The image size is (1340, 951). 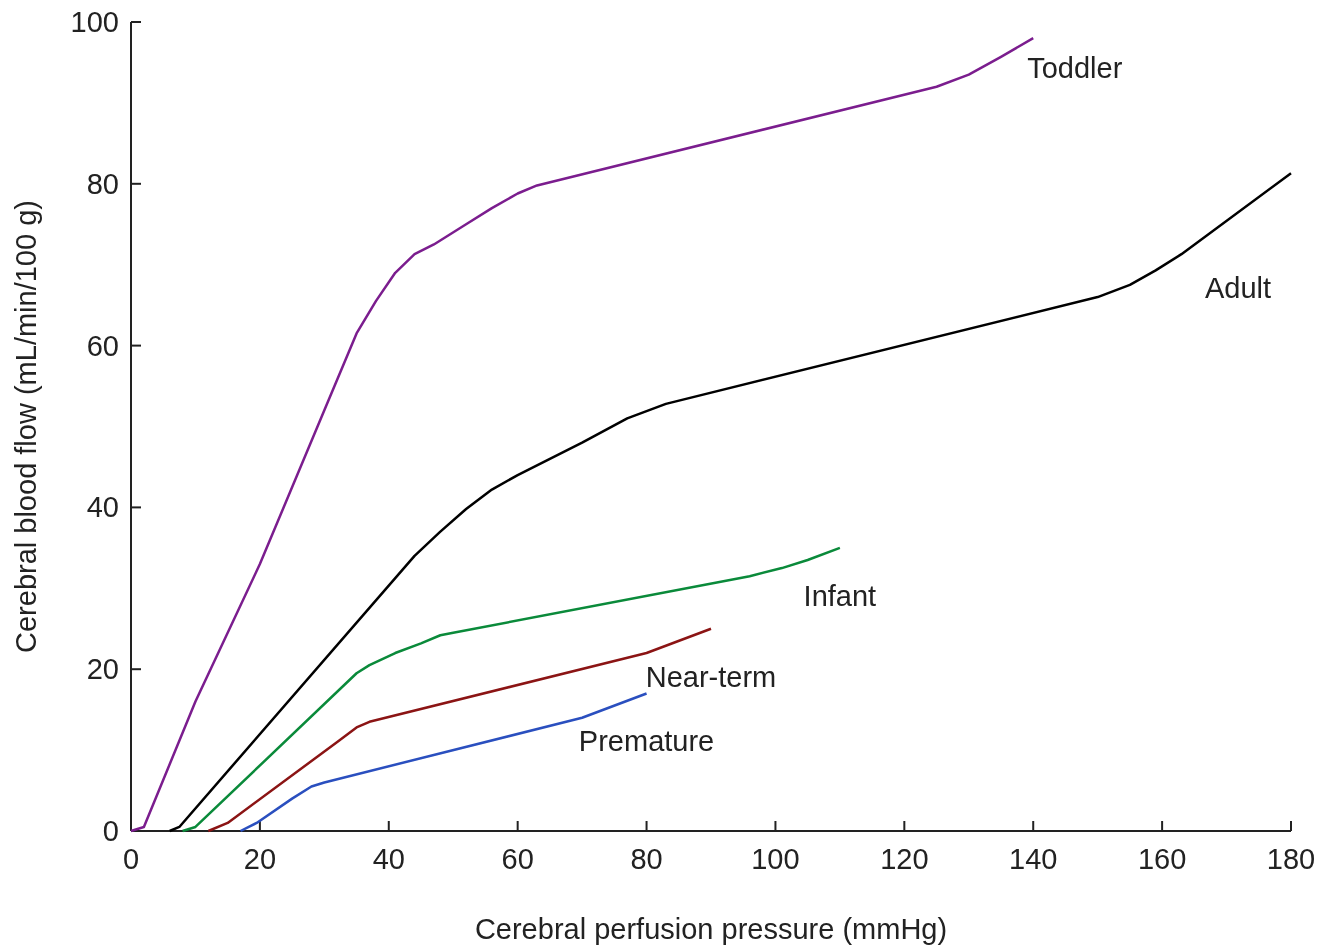 What do you see at coordinates (711, 929) in the screenshot?
I see `x-axis-title: Cerebral perfusion pressure (mmHg)` at bounding box center [711, 929].